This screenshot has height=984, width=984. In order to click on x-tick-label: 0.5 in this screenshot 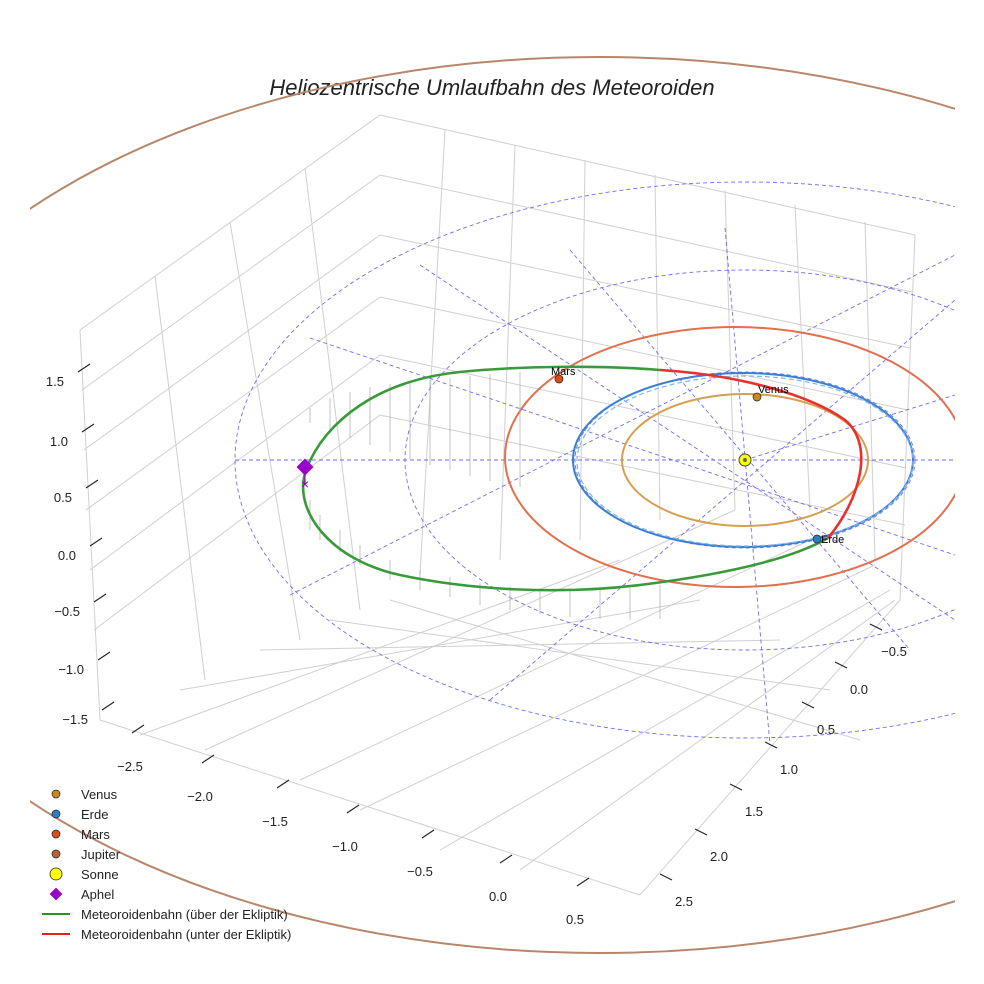, I will do `click(575, 919)`.